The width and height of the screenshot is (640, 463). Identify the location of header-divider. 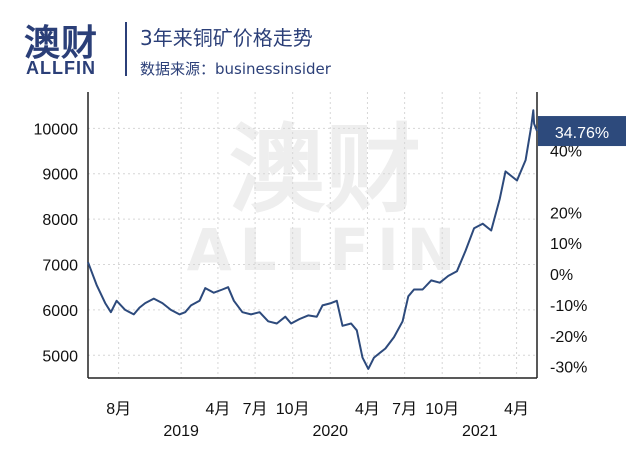
(126, 49).